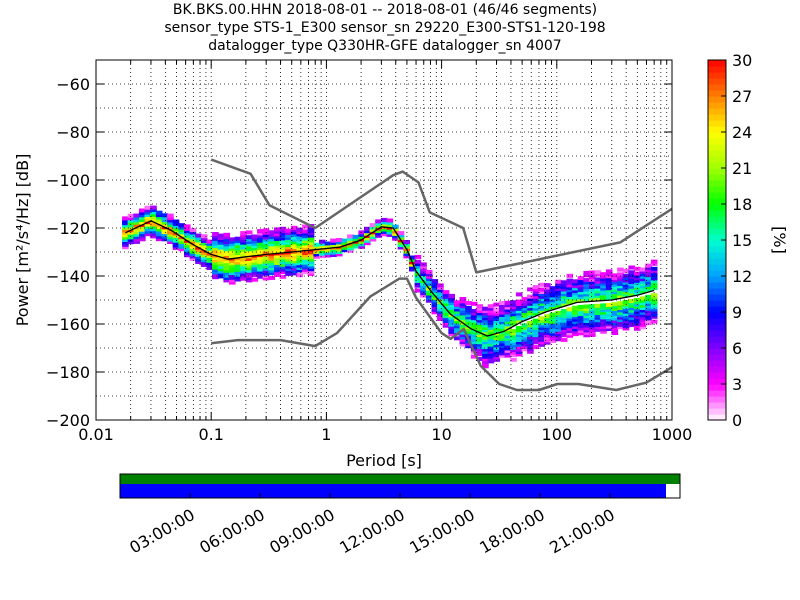  Describe the element at coordinates (210, 434) in the screenshot. I see `x-tick-label: 0.1` at that location.